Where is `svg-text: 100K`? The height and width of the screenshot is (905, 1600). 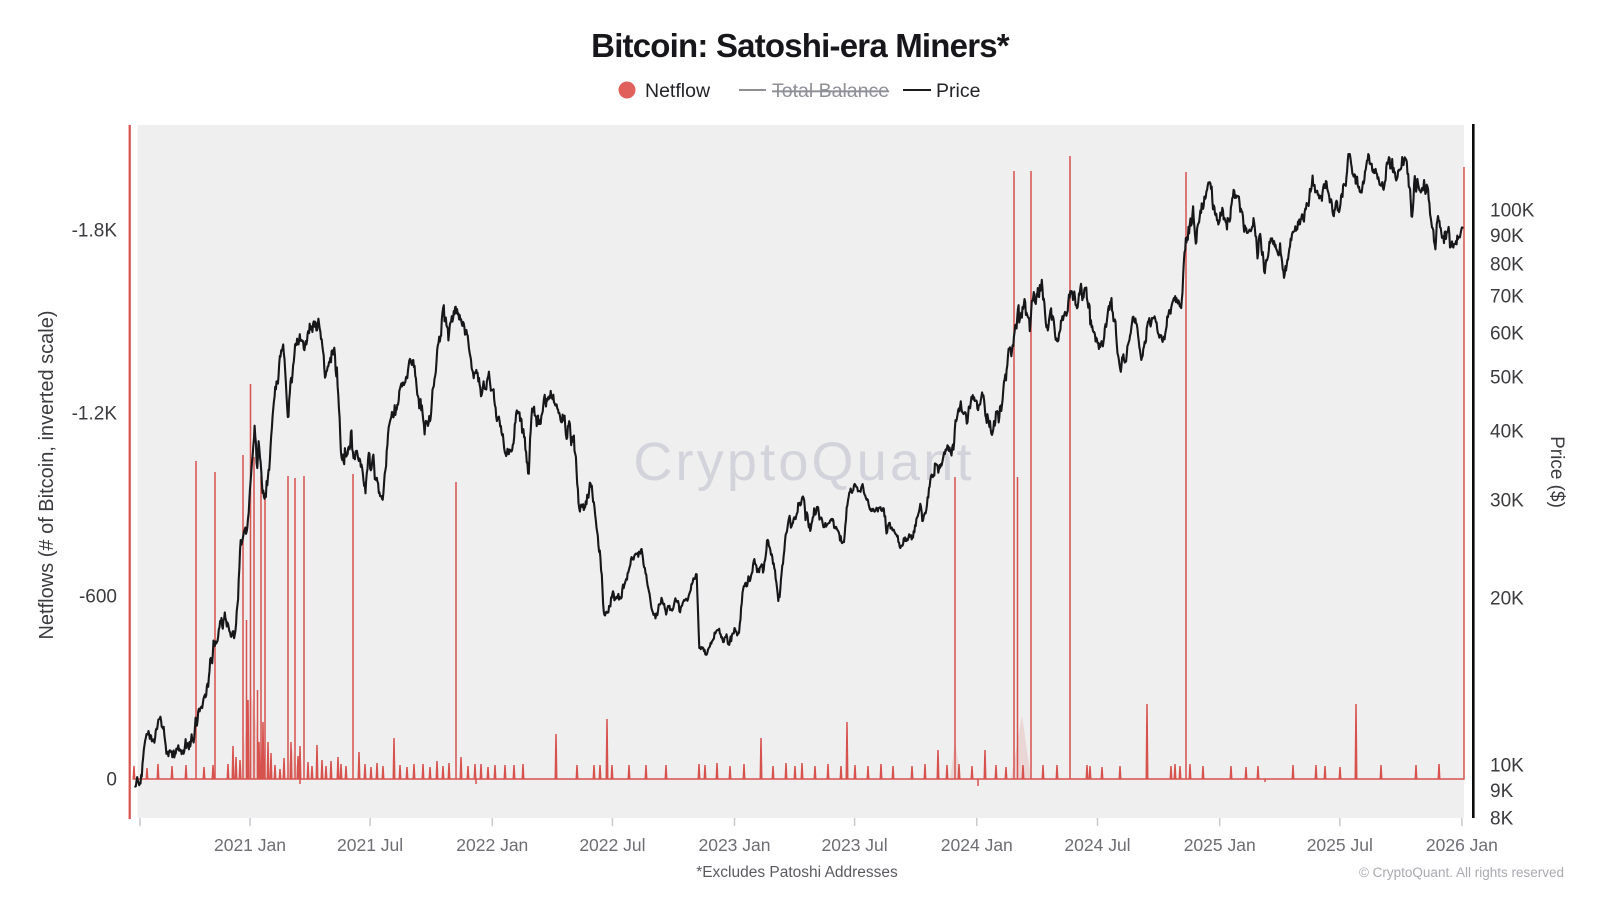
svg-text: 100K is located at coordinates (1512, 211).